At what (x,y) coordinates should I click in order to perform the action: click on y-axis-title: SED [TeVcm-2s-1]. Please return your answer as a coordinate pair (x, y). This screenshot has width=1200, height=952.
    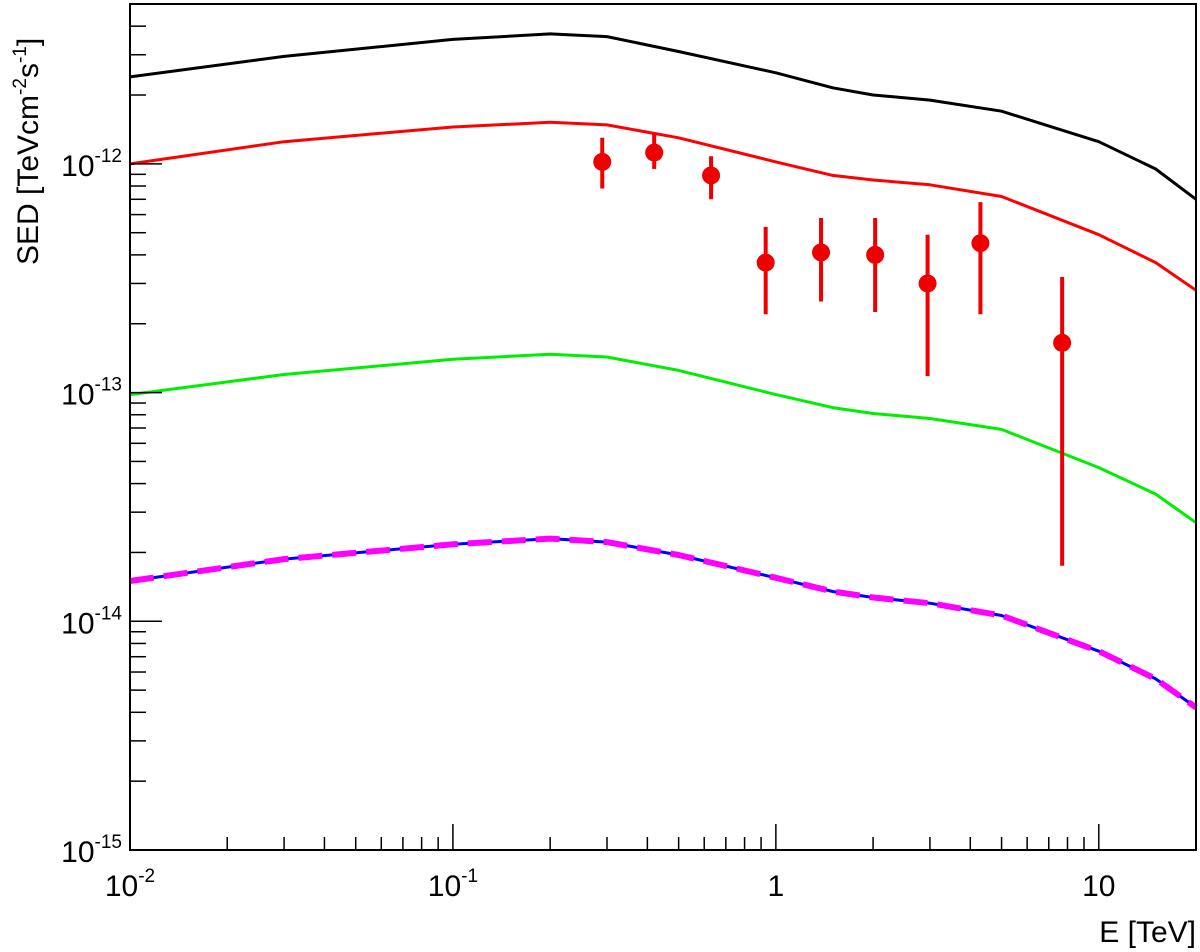
    Looking at the image, I should click on (27, 151).